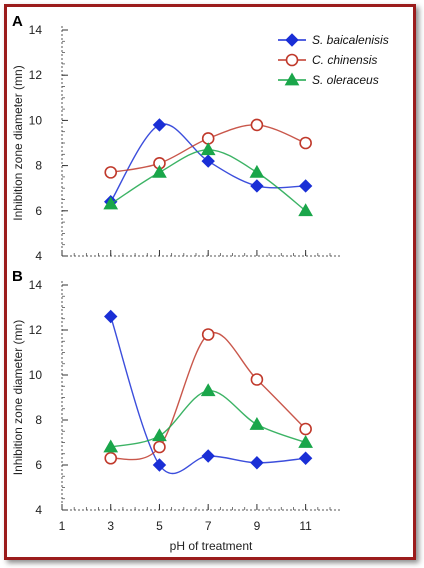 The height and width of the screenshot is (568, 424). Describe the element at coordinates (208, 526) in the screenshot. I see `x-tick-label: 7` at that location.